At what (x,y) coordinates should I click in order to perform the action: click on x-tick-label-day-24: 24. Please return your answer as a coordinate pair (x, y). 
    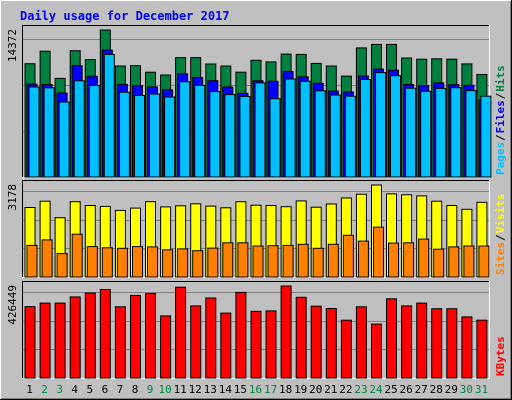
    Looking at the image, I should click on (376, 389).